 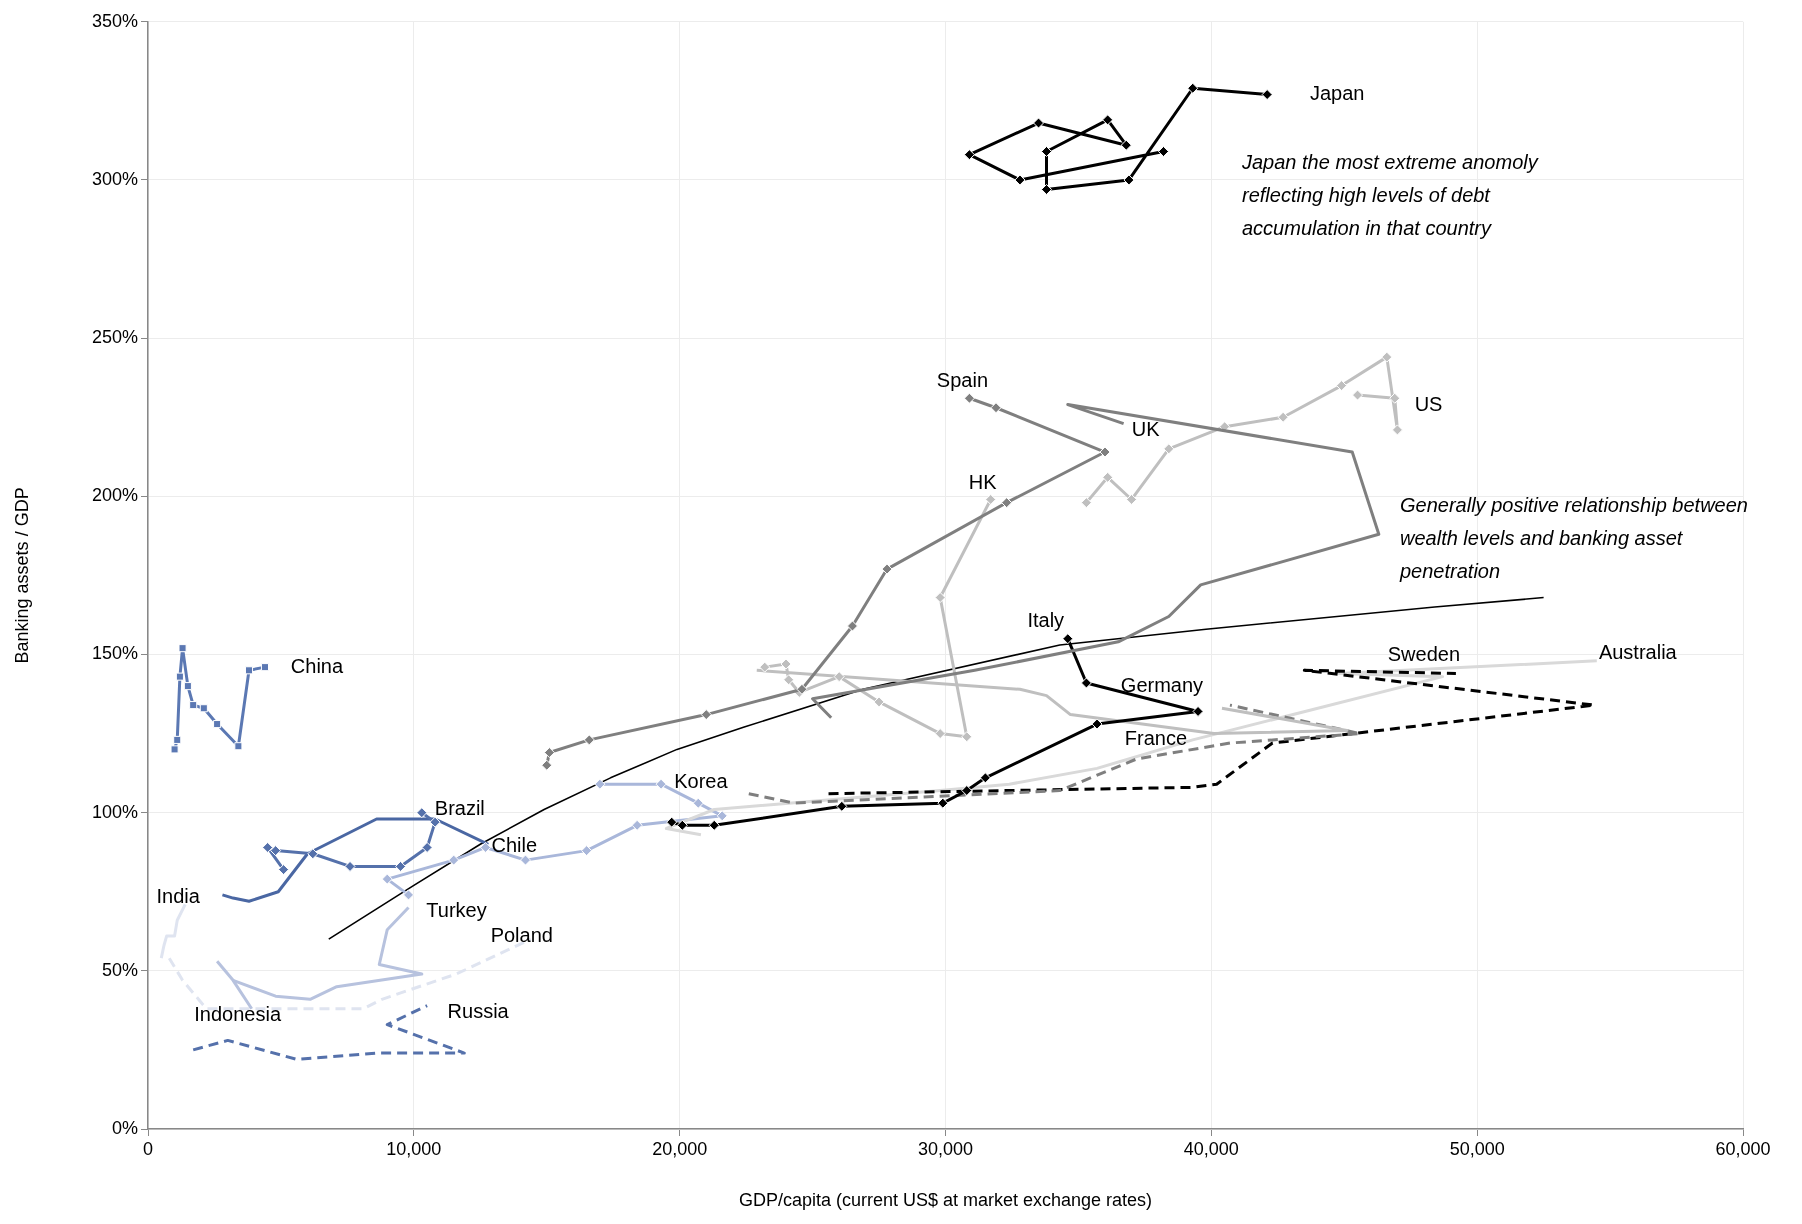 What do you see at coordinates (1573, 537) in the screenshot?
I see `annotation: Generally positive relationship between wealth levels and banking asset penetration` at bounding box center [1573, 537].